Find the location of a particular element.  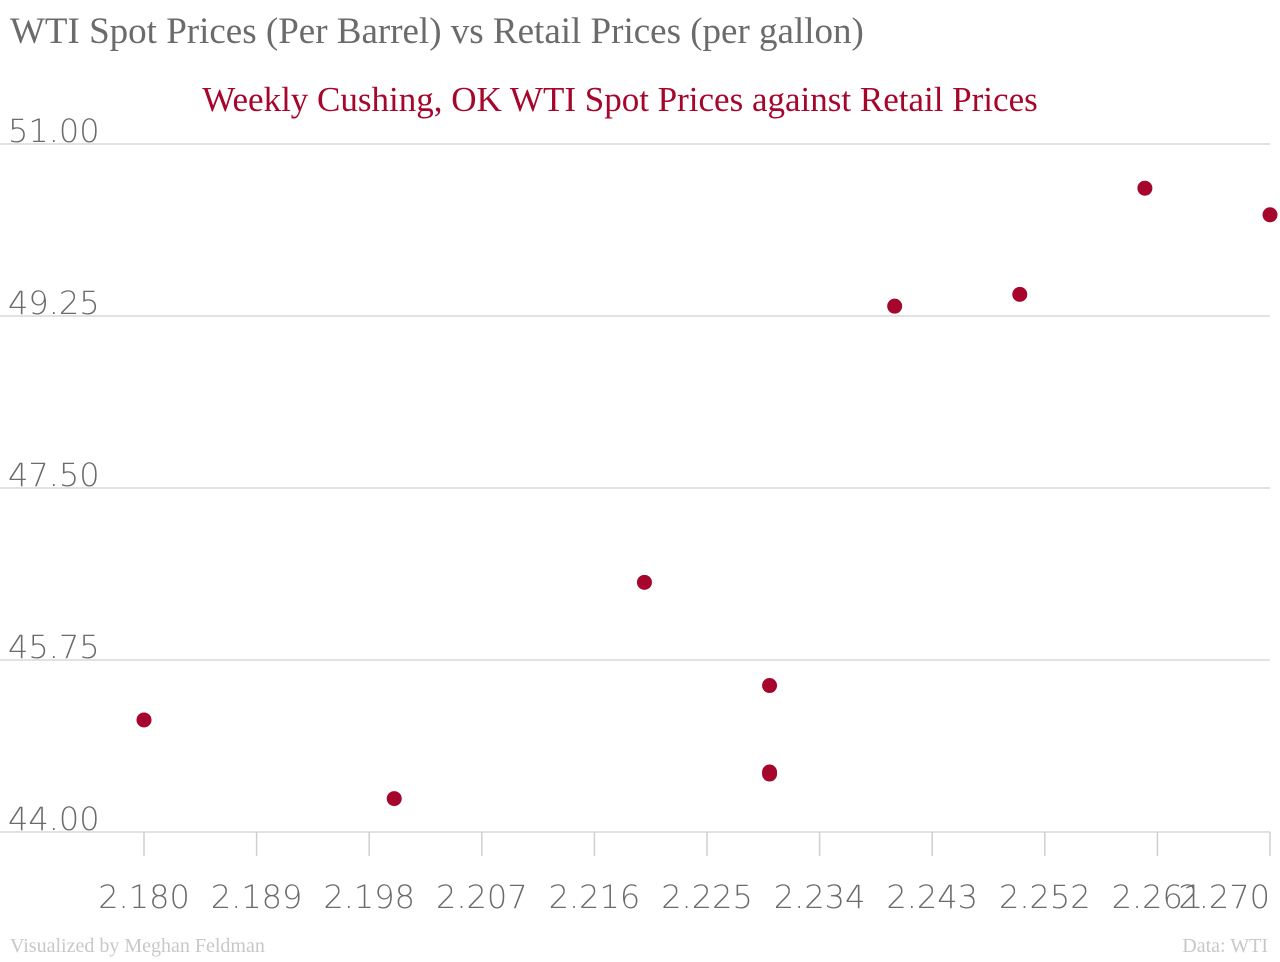

x-tick-label: 2.189 is located at coordinates (257, 897).